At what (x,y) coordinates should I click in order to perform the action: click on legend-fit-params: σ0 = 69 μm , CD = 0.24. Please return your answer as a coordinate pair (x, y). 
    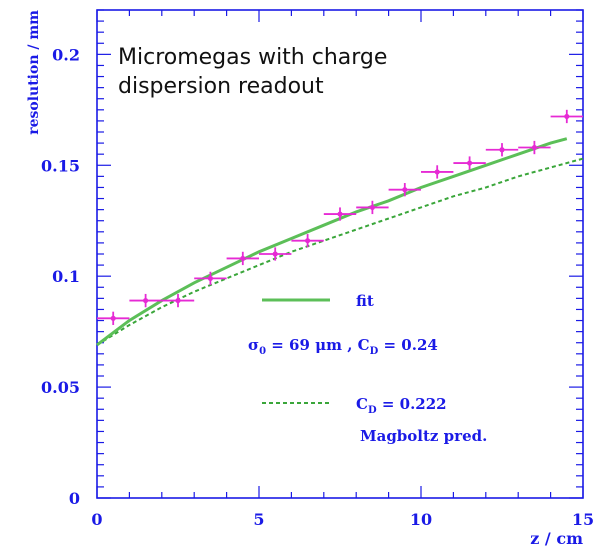
    Looking at the image, I should click on (343, 346).